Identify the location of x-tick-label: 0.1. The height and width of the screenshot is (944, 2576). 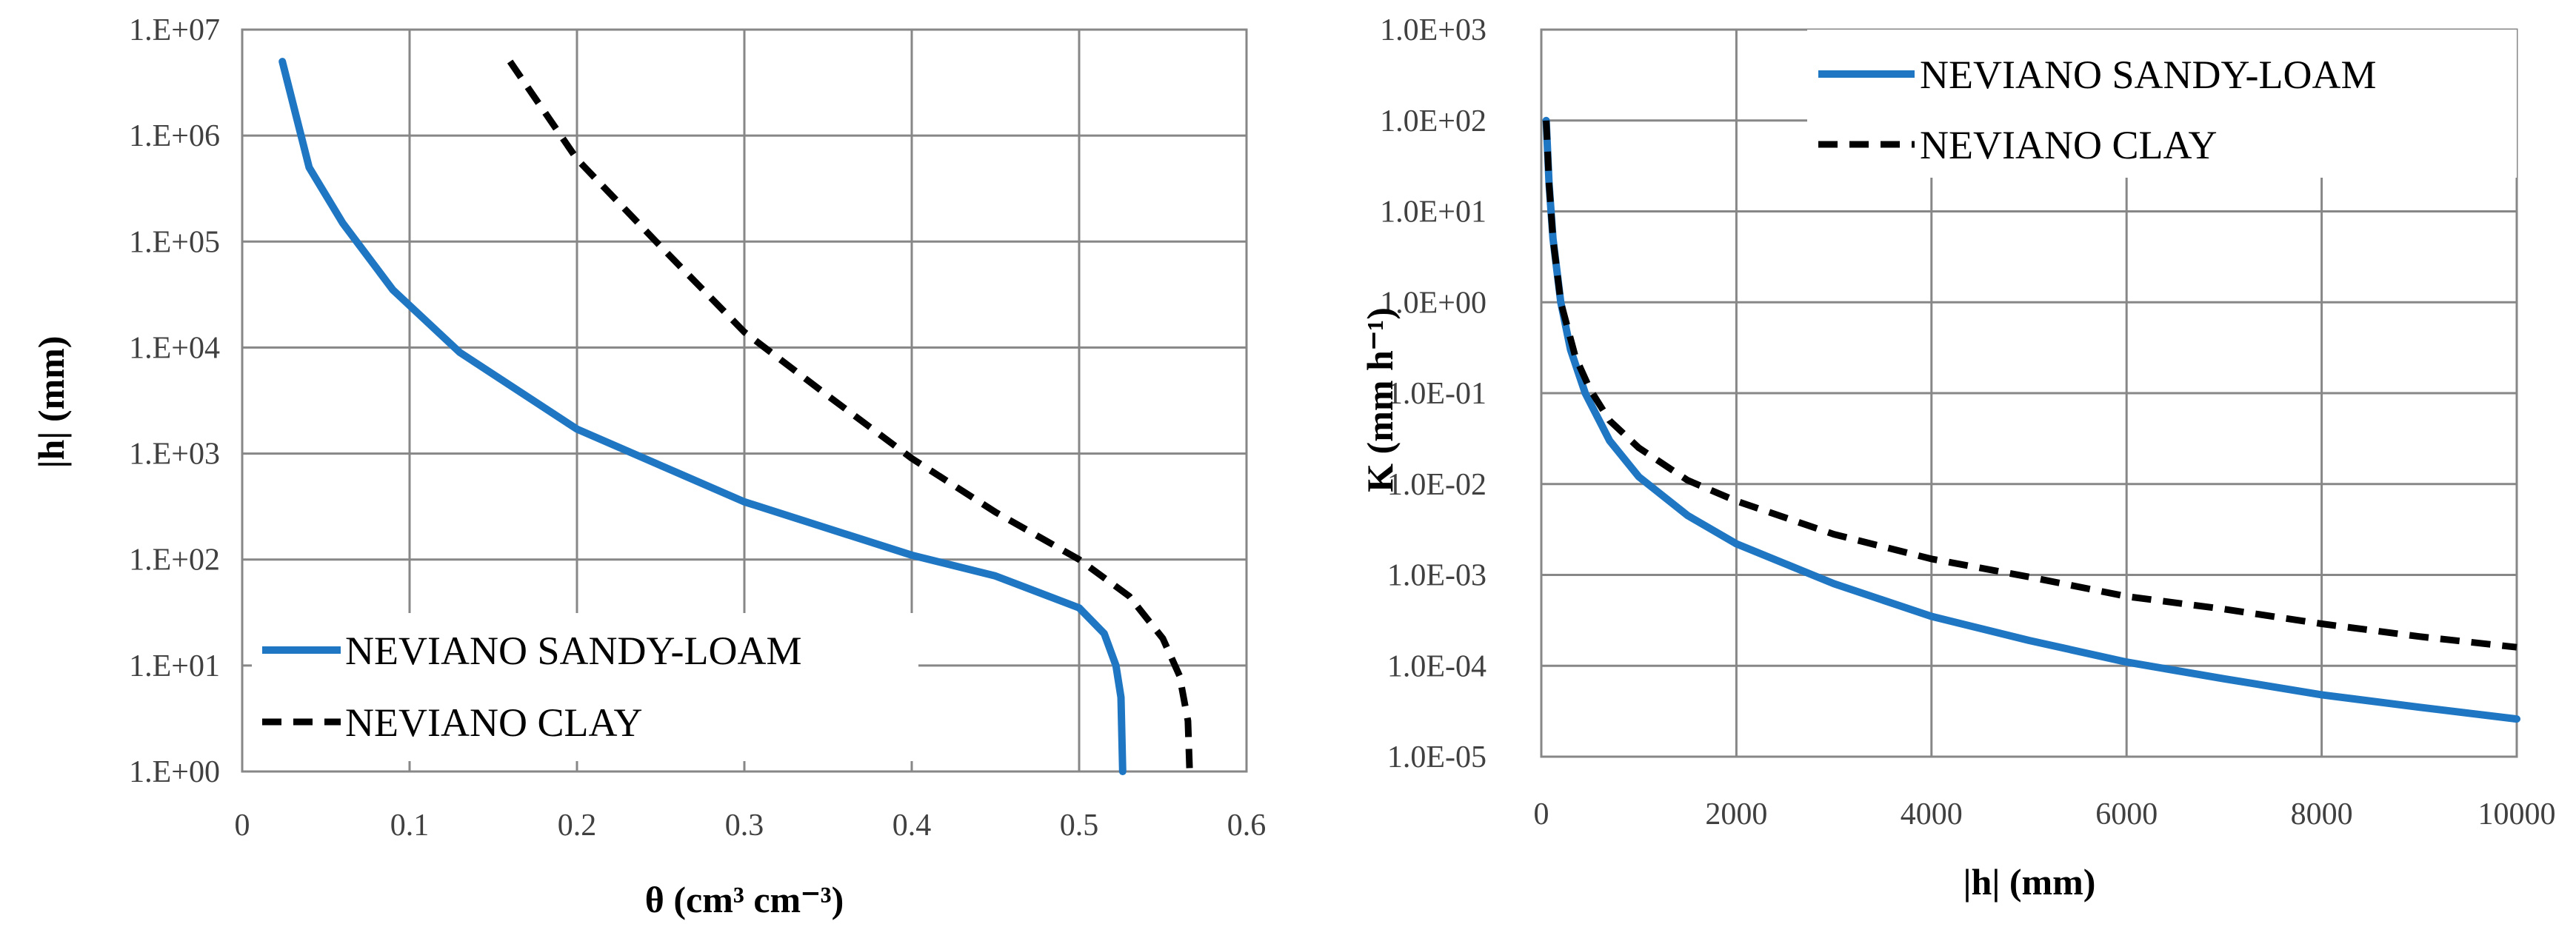
(410, 826).